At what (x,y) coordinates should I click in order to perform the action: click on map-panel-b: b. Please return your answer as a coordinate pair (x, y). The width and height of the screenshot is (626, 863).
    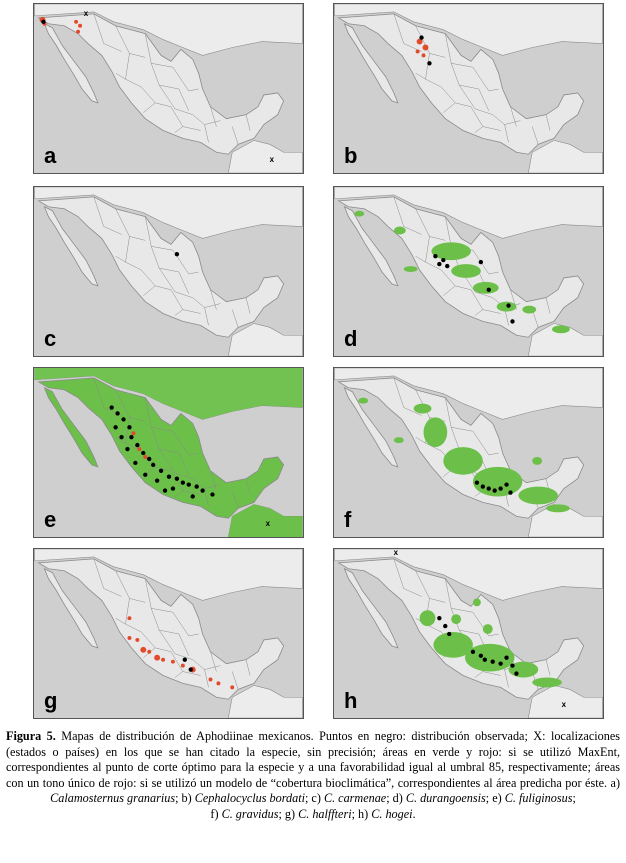
    Looking at the image, I should click on (468, 88).